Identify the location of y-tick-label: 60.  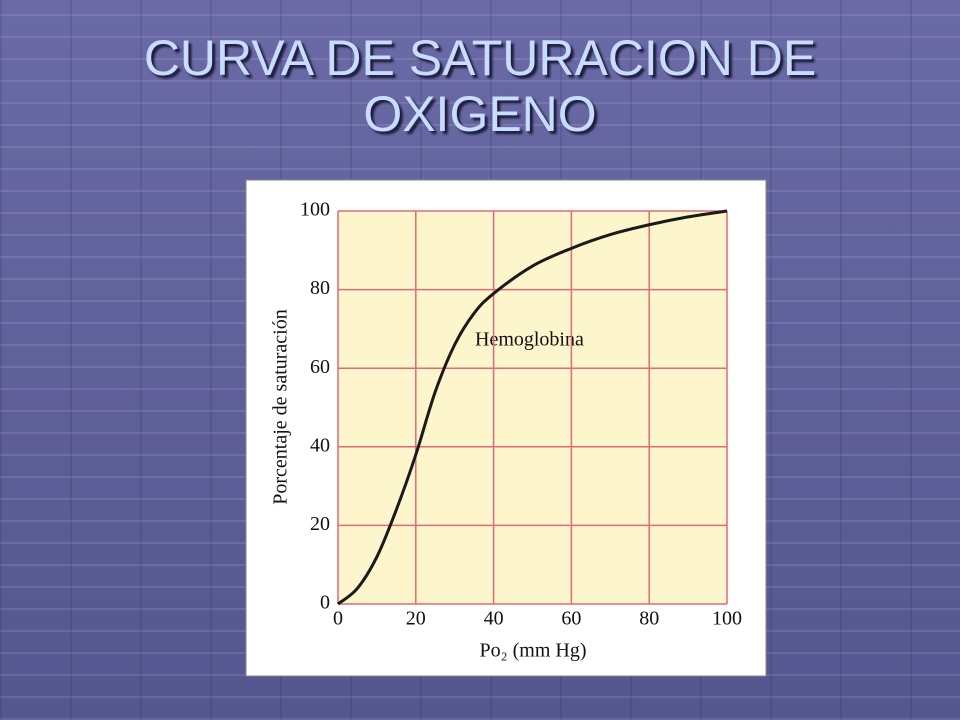
(320, 367).